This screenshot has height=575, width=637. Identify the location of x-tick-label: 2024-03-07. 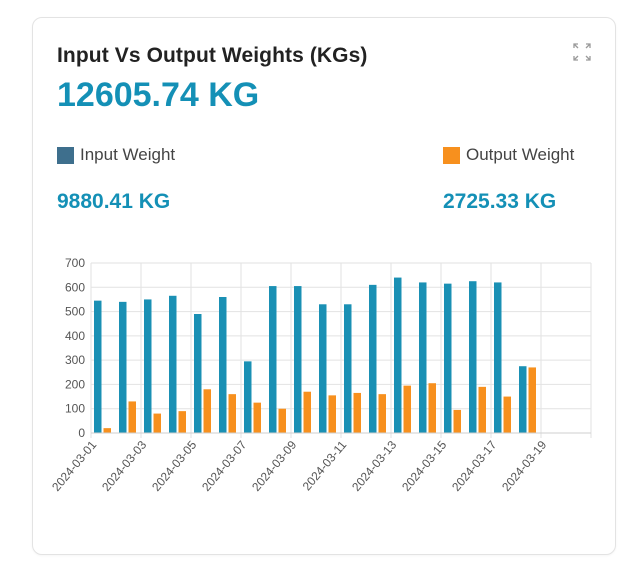
(224, 466).